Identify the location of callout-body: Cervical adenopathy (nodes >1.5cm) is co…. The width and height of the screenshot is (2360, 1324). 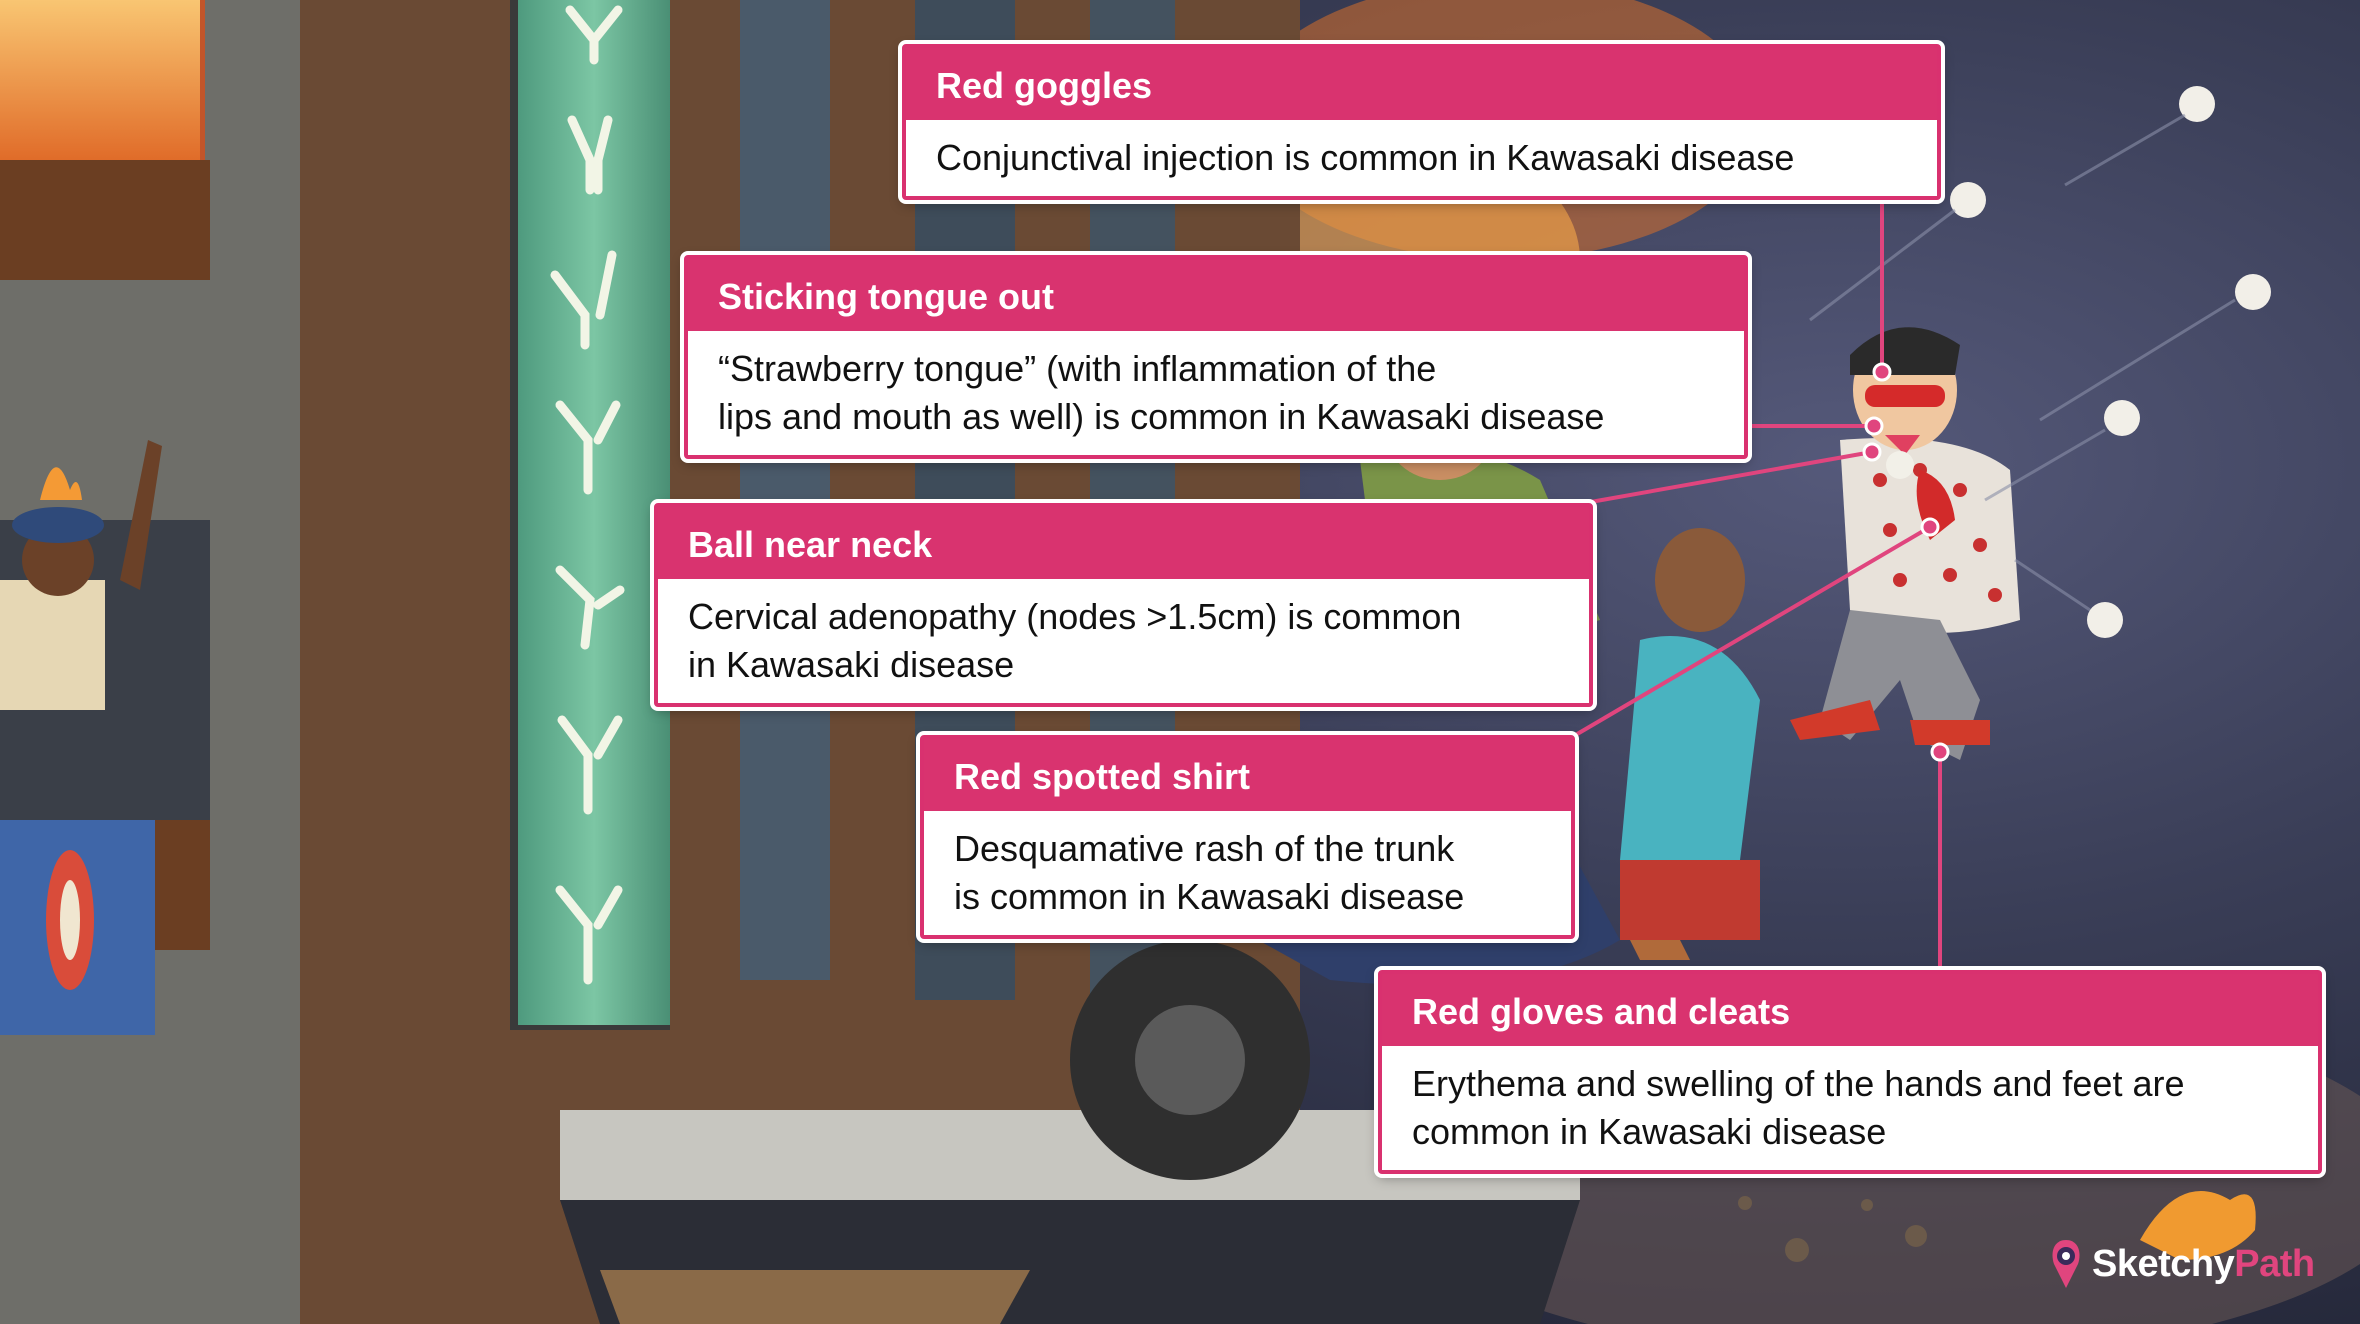
(1075, 640).